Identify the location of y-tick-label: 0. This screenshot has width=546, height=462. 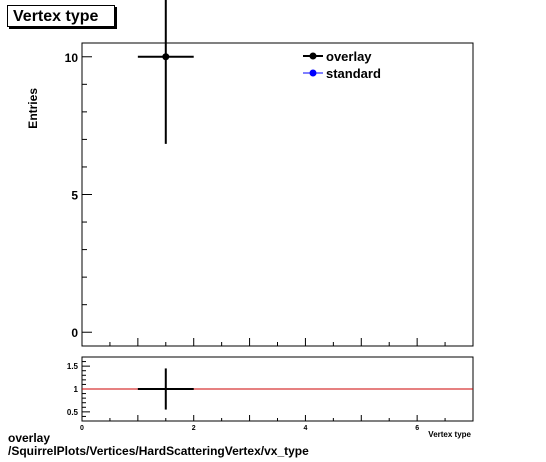
(74, 333).